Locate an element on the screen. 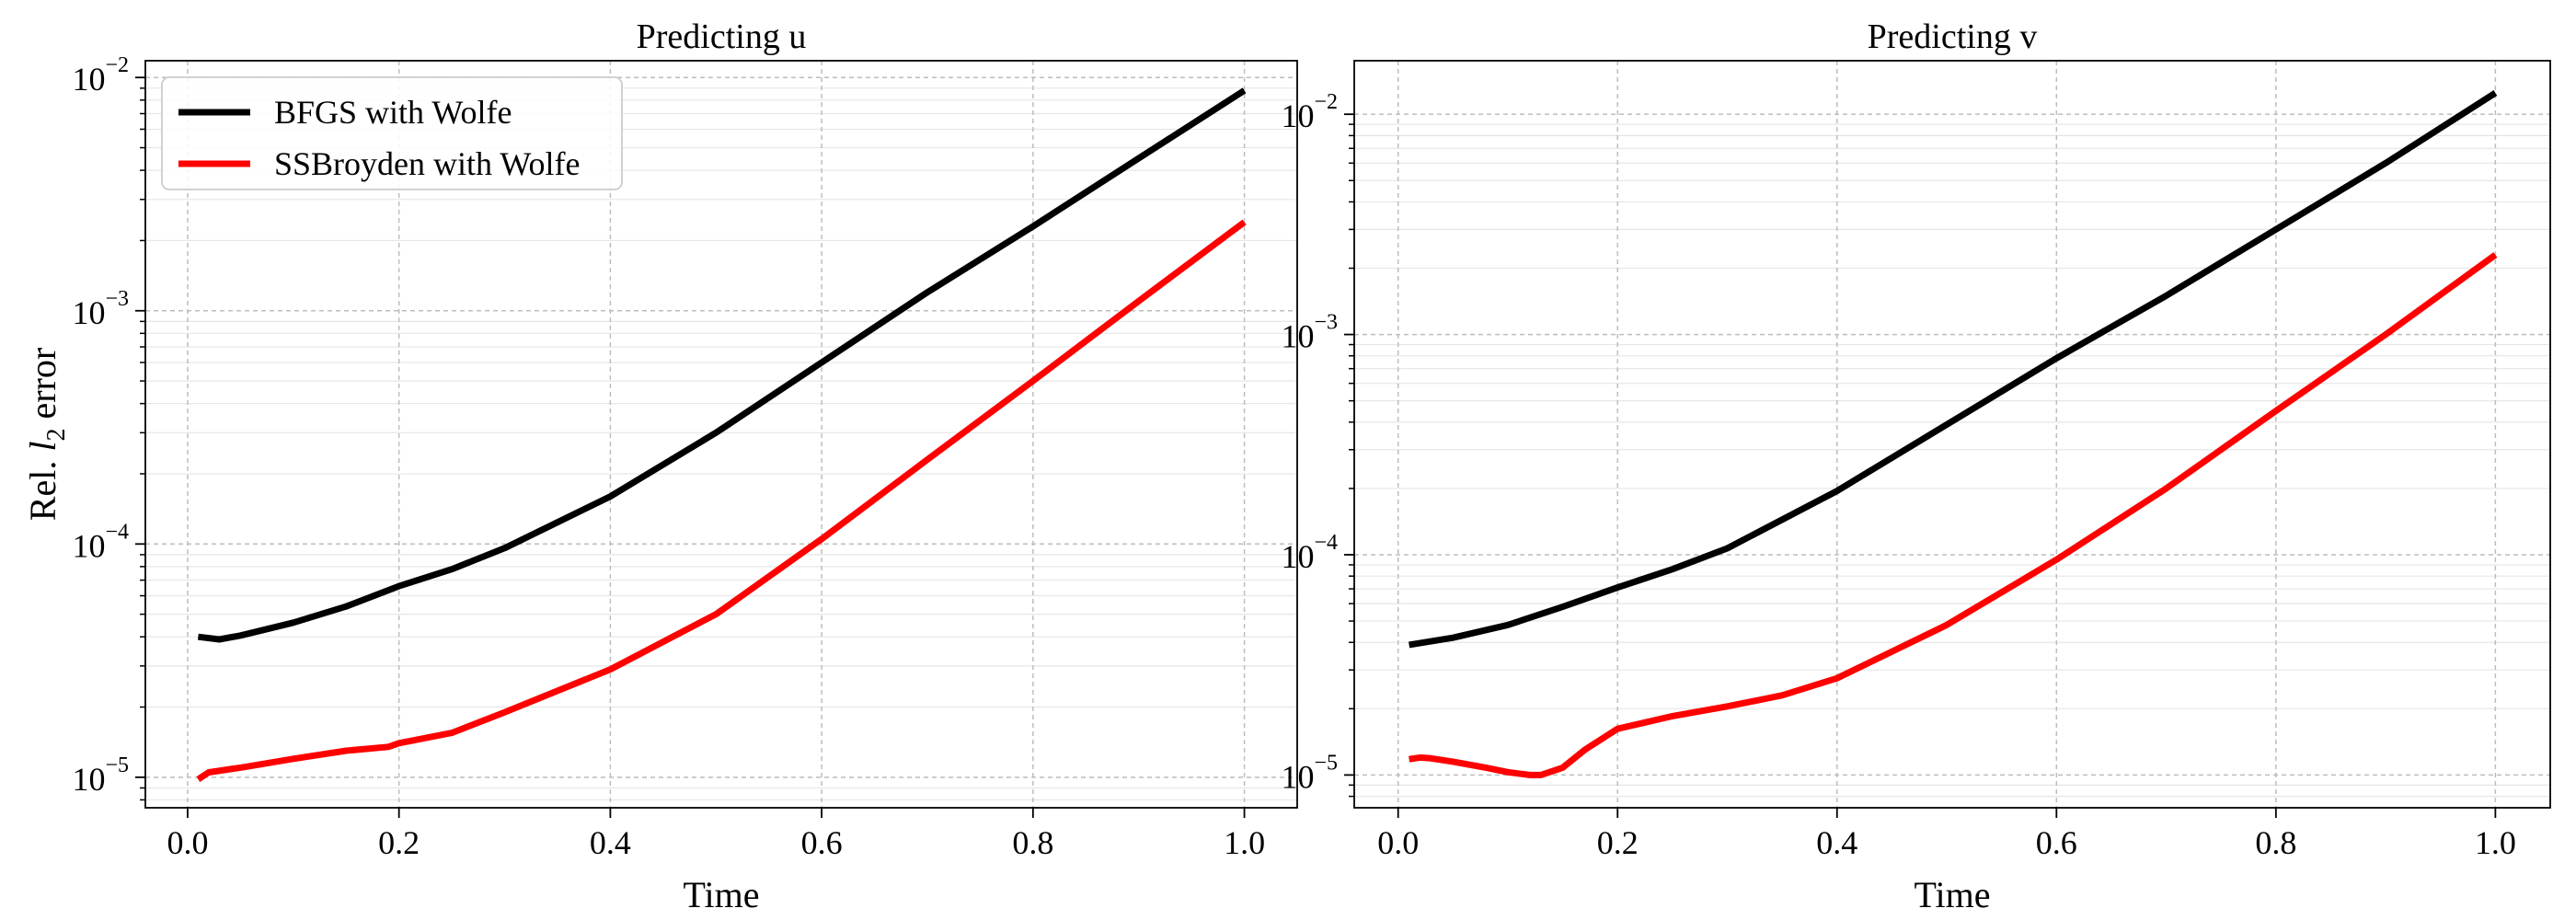 The width and height of the screenshot is (2576, 920). y-axis-label-suffix: error is located at coordinates (42, 388).